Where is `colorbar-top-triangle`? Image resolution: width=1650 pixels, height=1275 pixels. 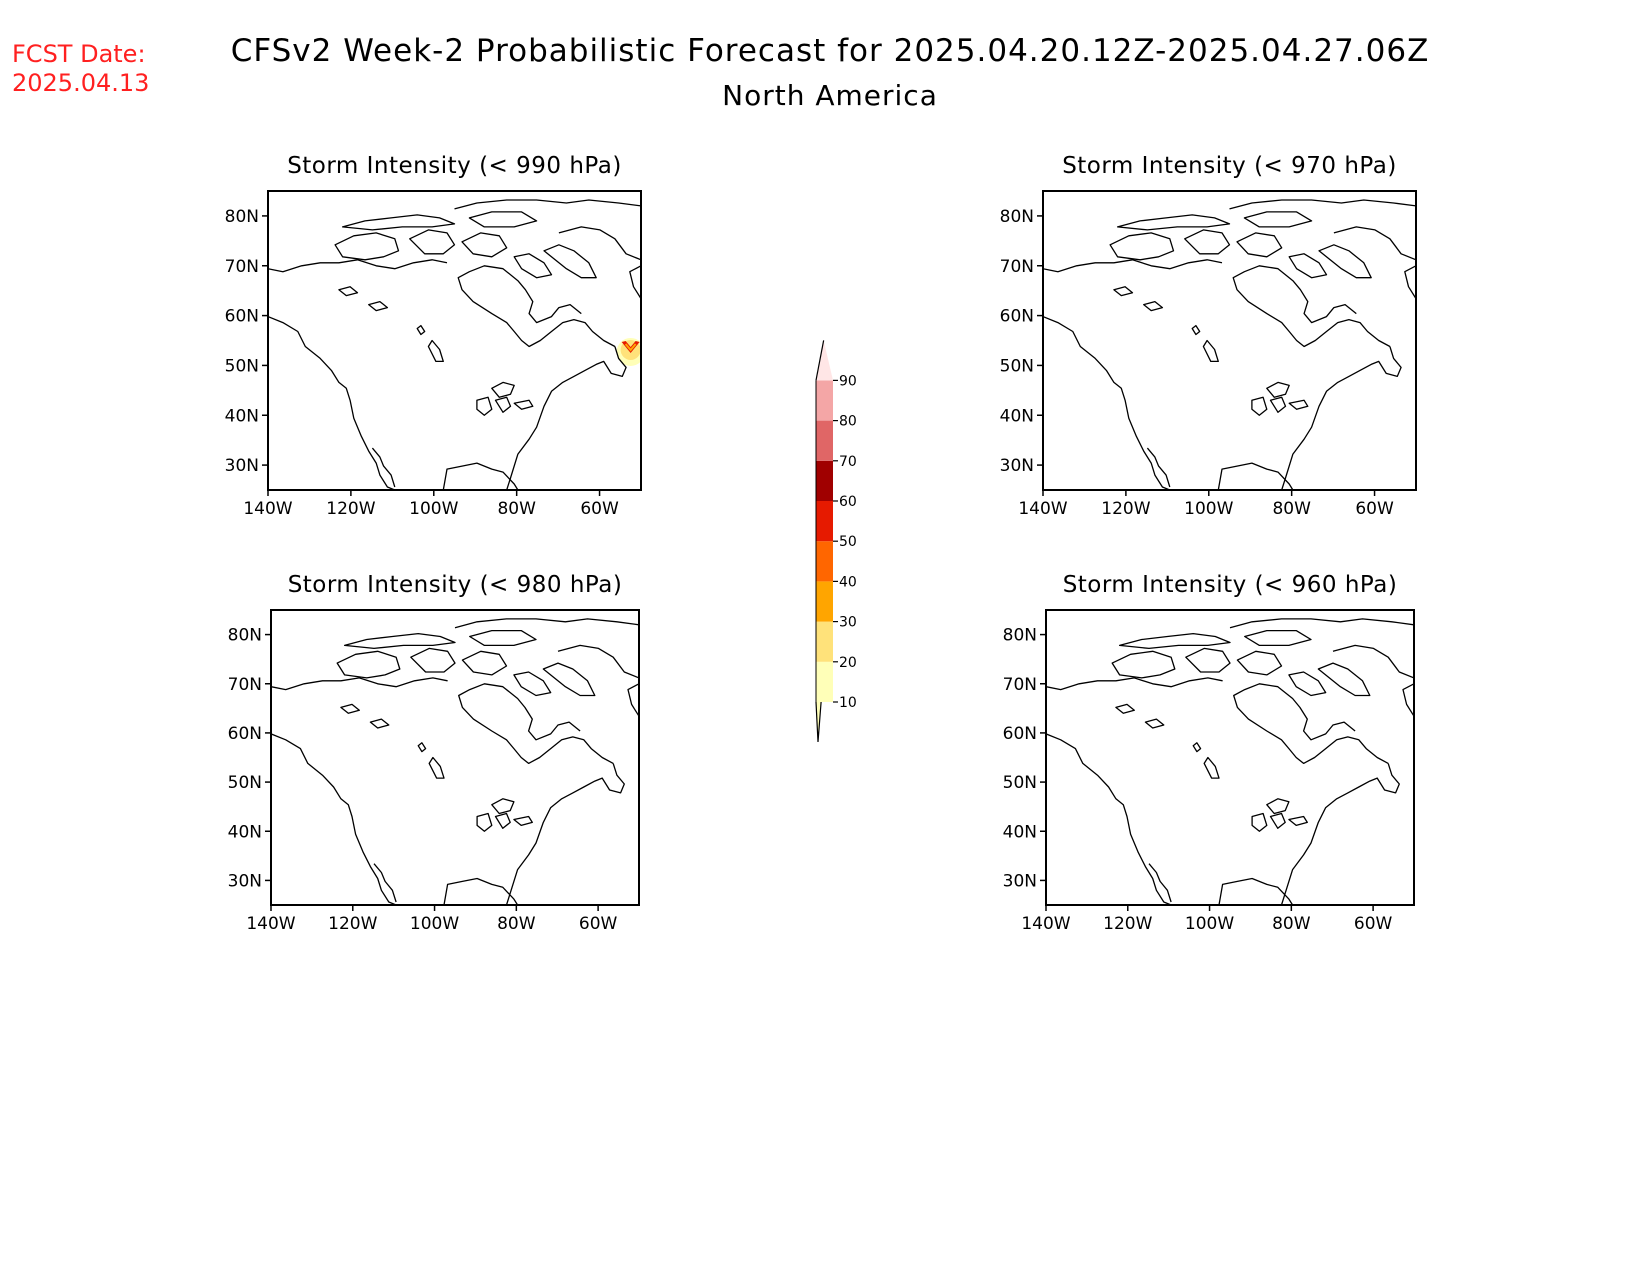
colorbar-top-triangle is located at coordinates (824, 360).